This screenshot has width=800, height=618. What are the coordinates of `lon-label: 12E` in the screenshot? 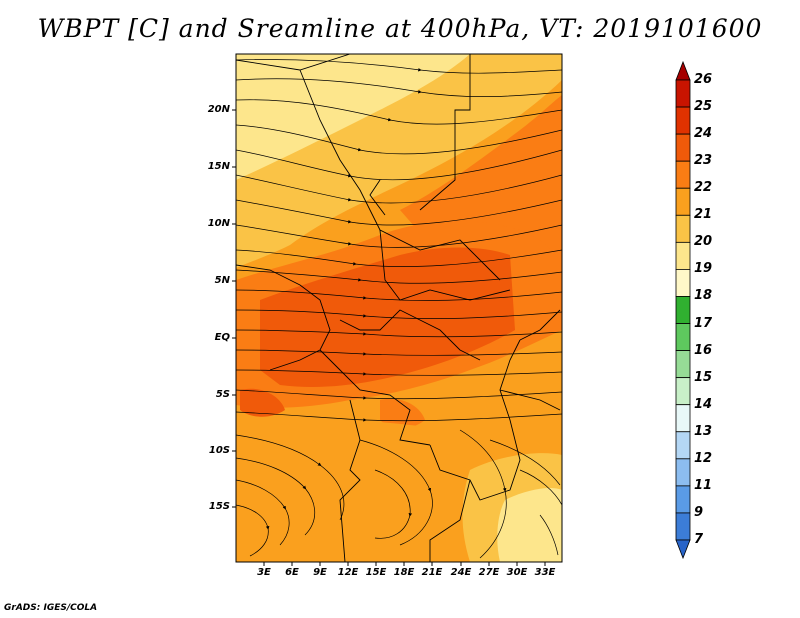 It's located at (348, 572).